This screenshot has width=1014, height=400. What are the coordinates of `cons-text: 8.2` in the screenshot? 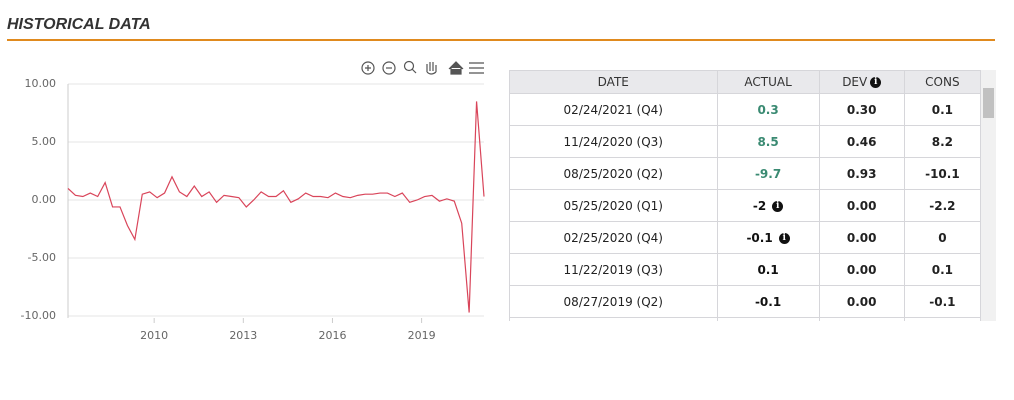 It's located at (942, 141).